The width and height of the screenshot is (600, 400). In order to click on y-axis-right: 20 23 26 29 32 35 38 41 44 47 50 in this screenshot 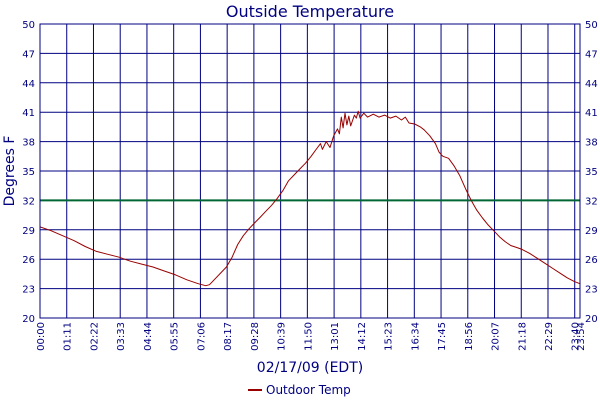, I will do `click(591, 172)`.